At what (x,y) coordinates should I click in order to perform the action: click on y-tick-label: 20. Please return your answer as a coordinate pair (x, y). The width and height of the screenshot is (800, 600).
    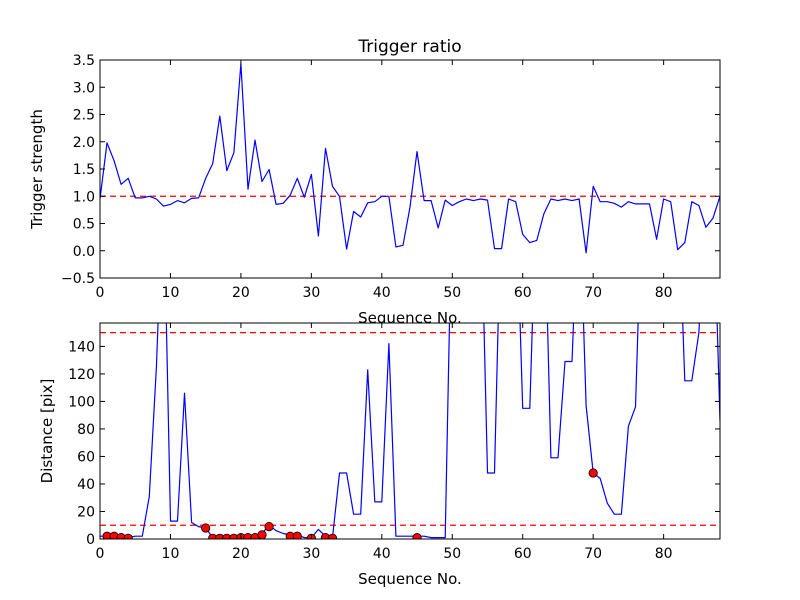
    Looking at the image, I should click on (86, 512).